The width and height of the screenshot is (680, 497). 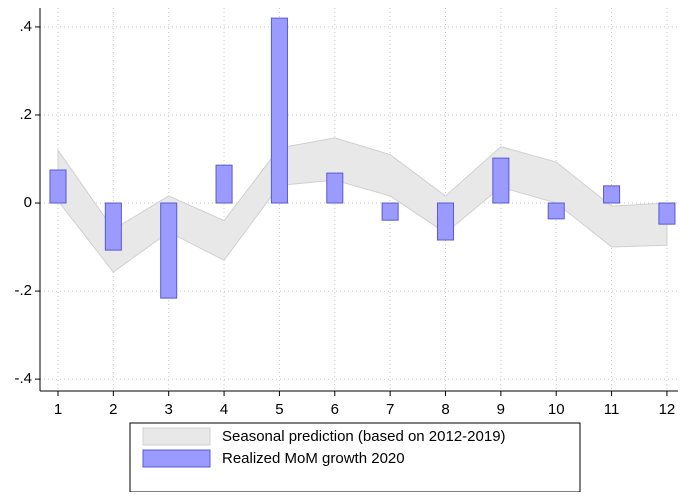 I want to click on x-tick-label: 10, so click(x=556, y=409).